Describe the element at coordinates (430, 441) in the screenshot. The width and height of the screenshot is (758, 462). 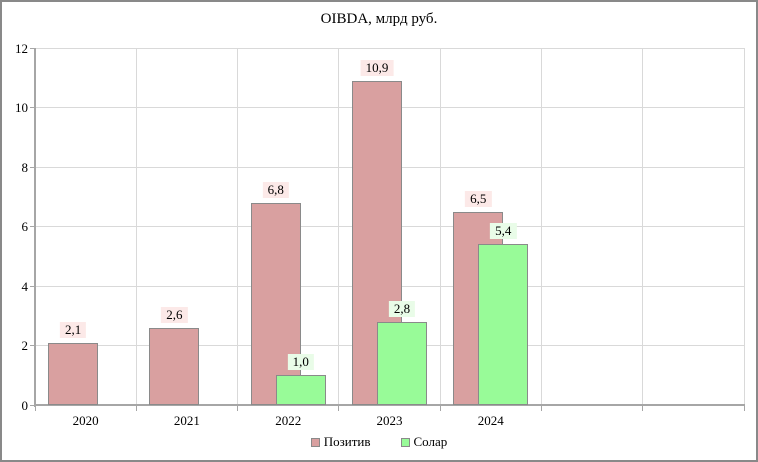
I see `legend-label: Солар` at that location.